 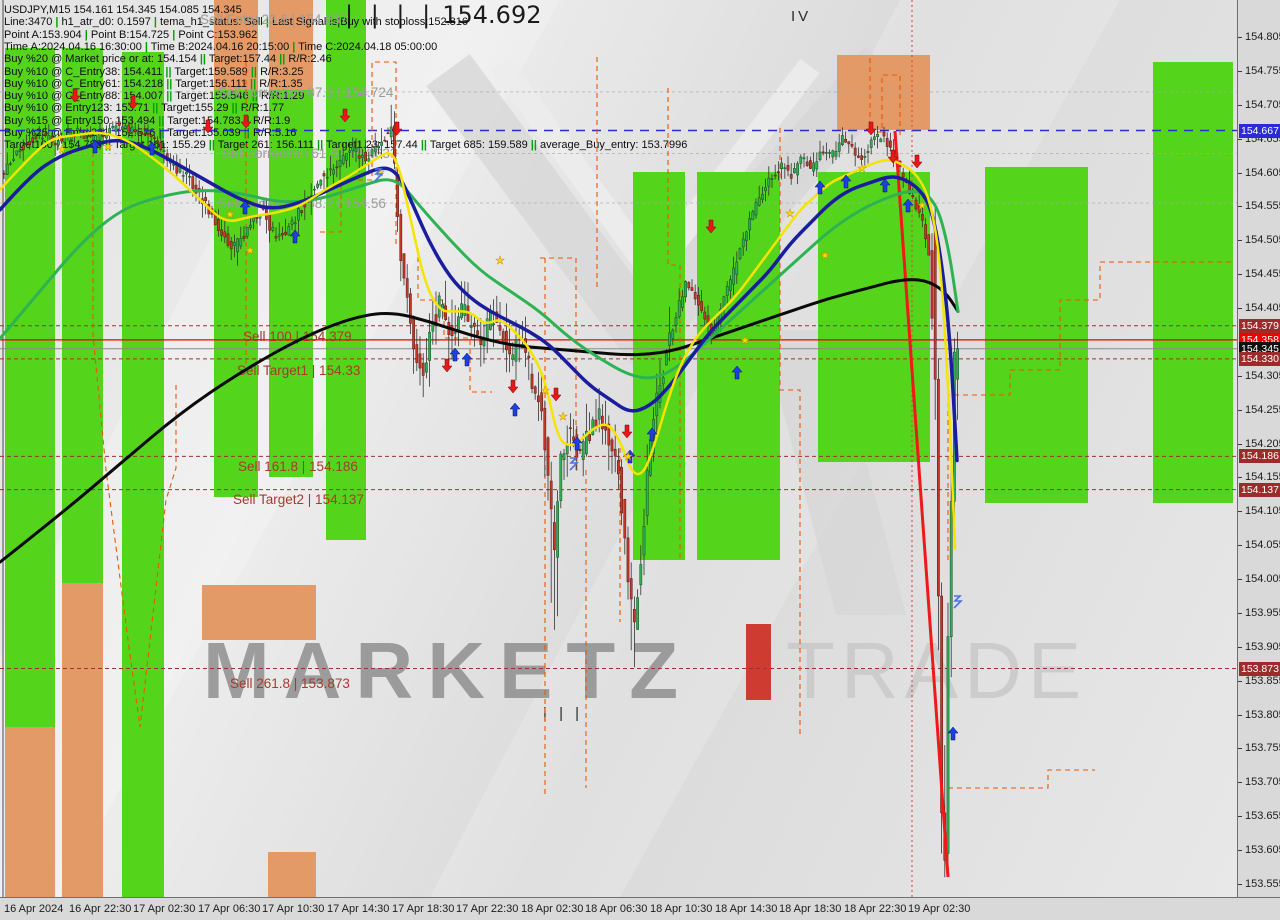 I want to click on price-tick-label: 154.305, so click(x=1262, y=376).